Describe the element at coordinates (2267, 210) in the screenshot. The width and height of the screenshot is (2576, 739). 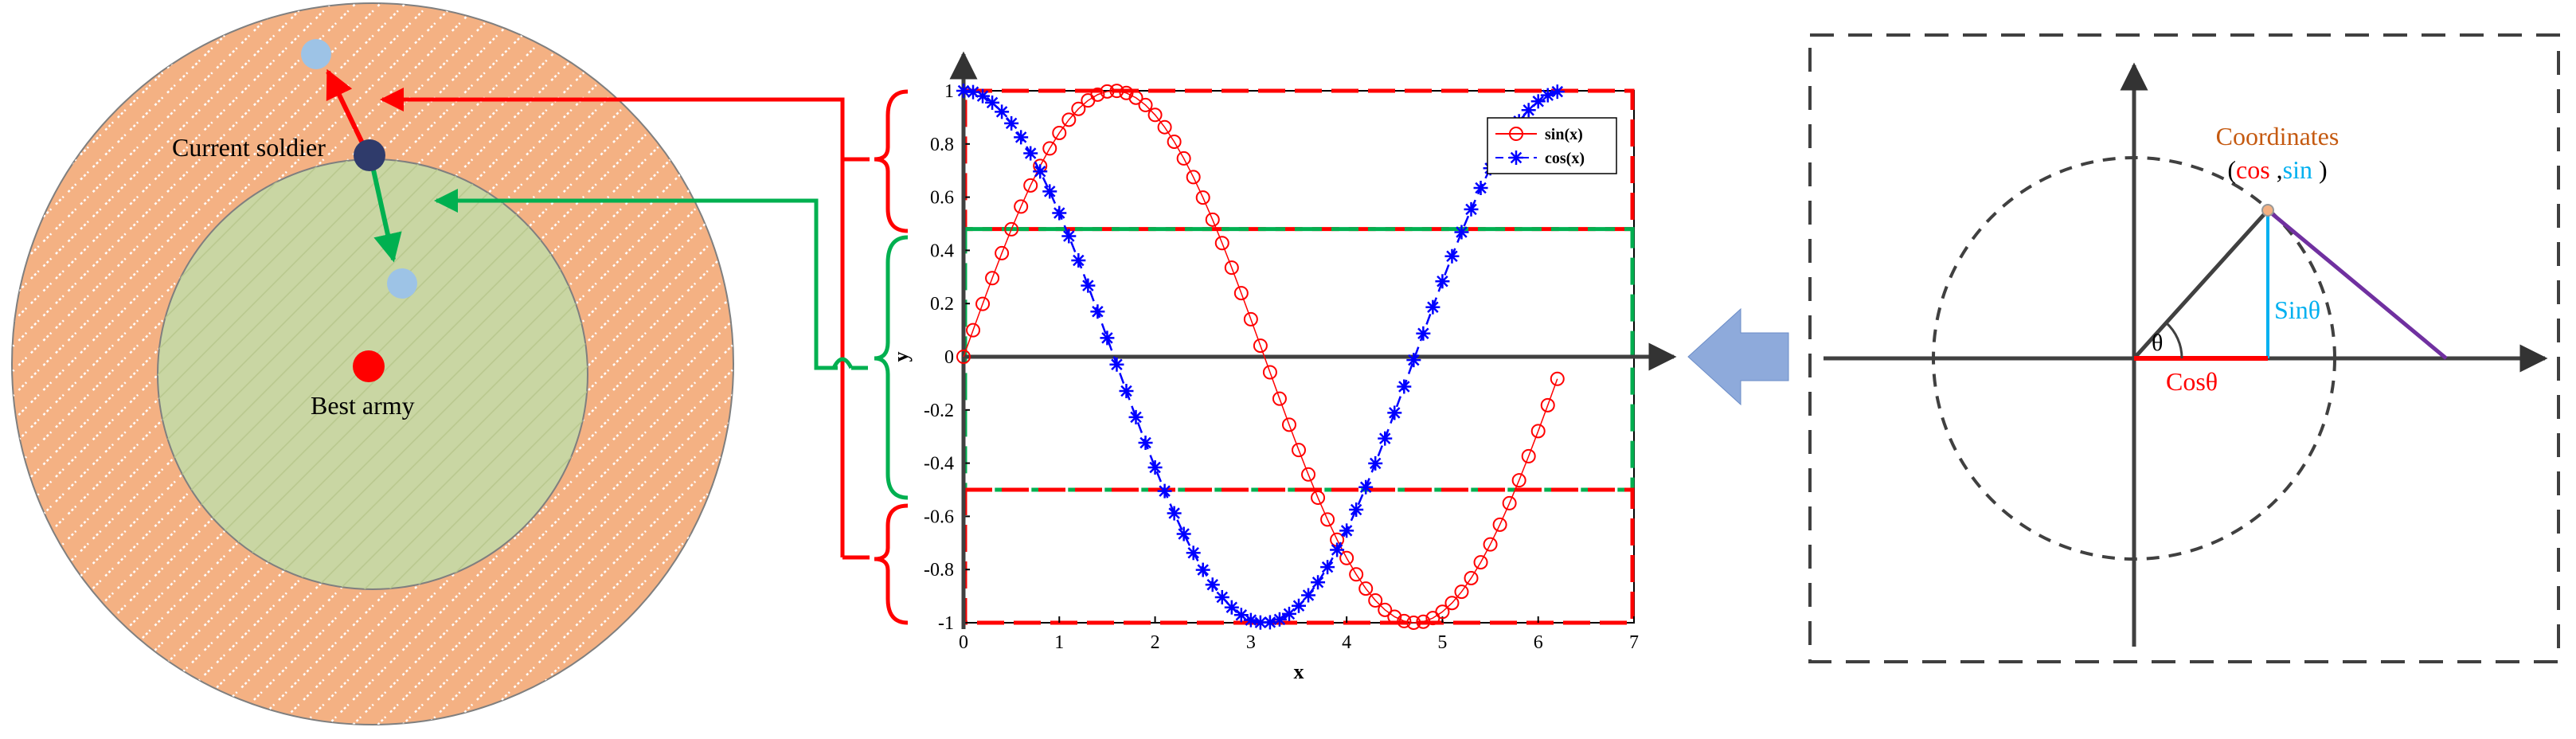
I see `point-marker` at that location.